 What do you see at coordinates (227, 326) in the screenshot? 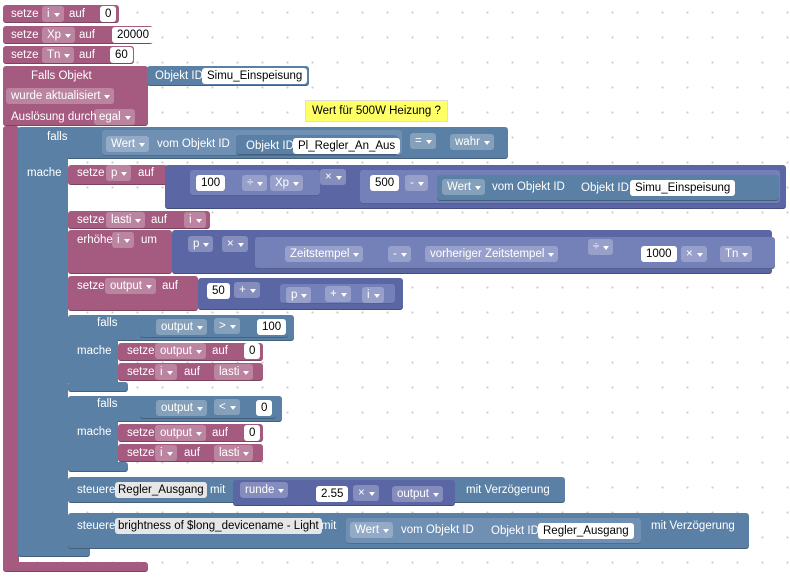
I see `block-text: >` at bounding box center [227, 326].